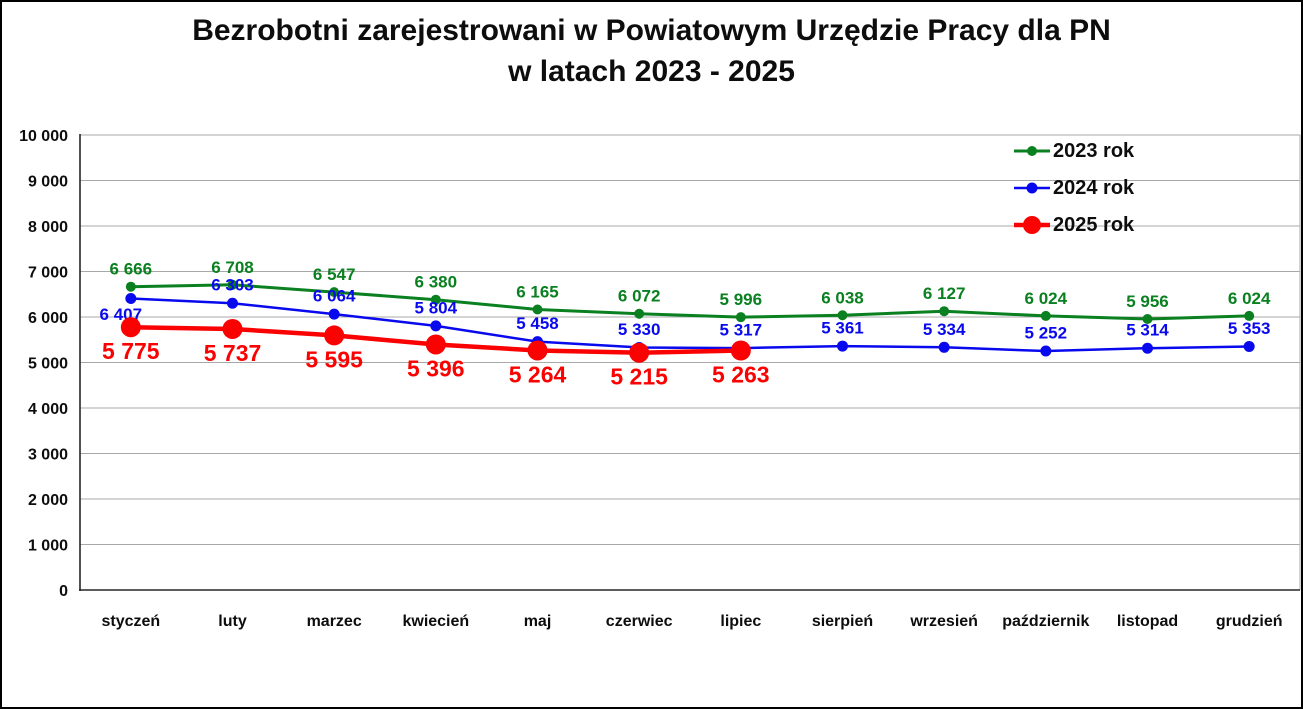  What do you see at coordinates (690, 325) in the screenshot?
I see `series-line-2024-rok` at bounding box center [690, 325].